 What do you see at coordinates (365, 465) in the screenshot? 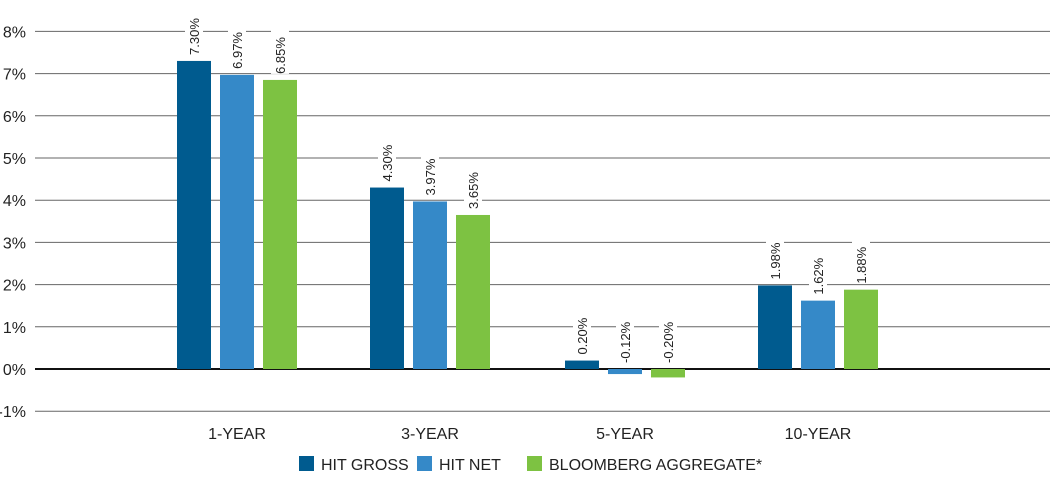
I see `legend-label: HIT GROSS` at bounding box center [365, 465].